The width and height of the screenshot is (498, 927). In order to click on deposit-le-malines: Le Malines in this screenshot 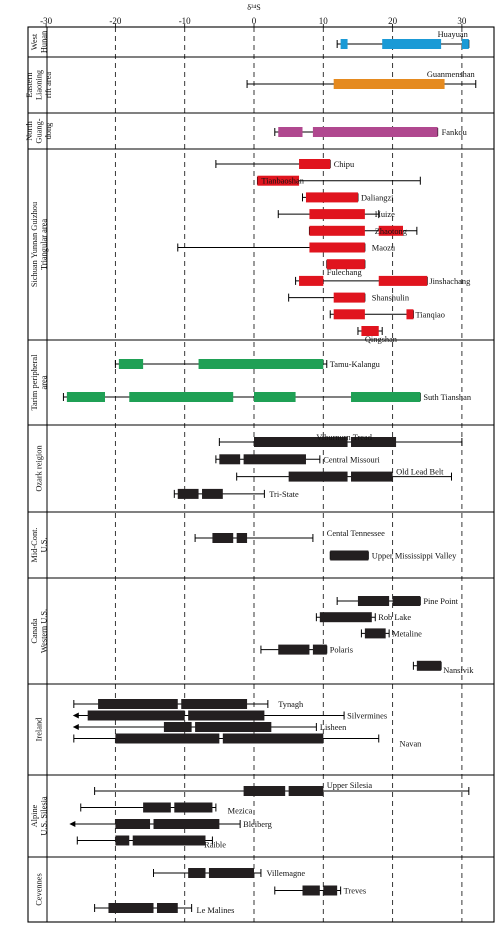, I will do `click(164, 909)`.